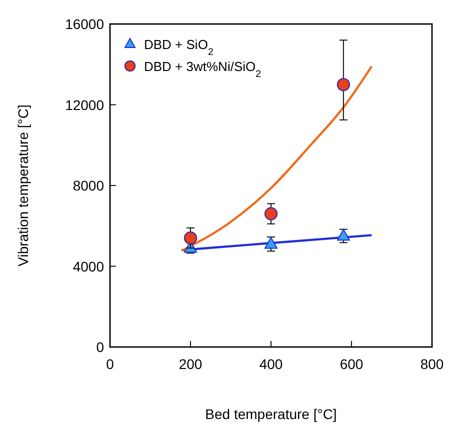  Describe the element at coordinates (352, 364) in the screenshot. I see `x-tick-label: 600` at that location.